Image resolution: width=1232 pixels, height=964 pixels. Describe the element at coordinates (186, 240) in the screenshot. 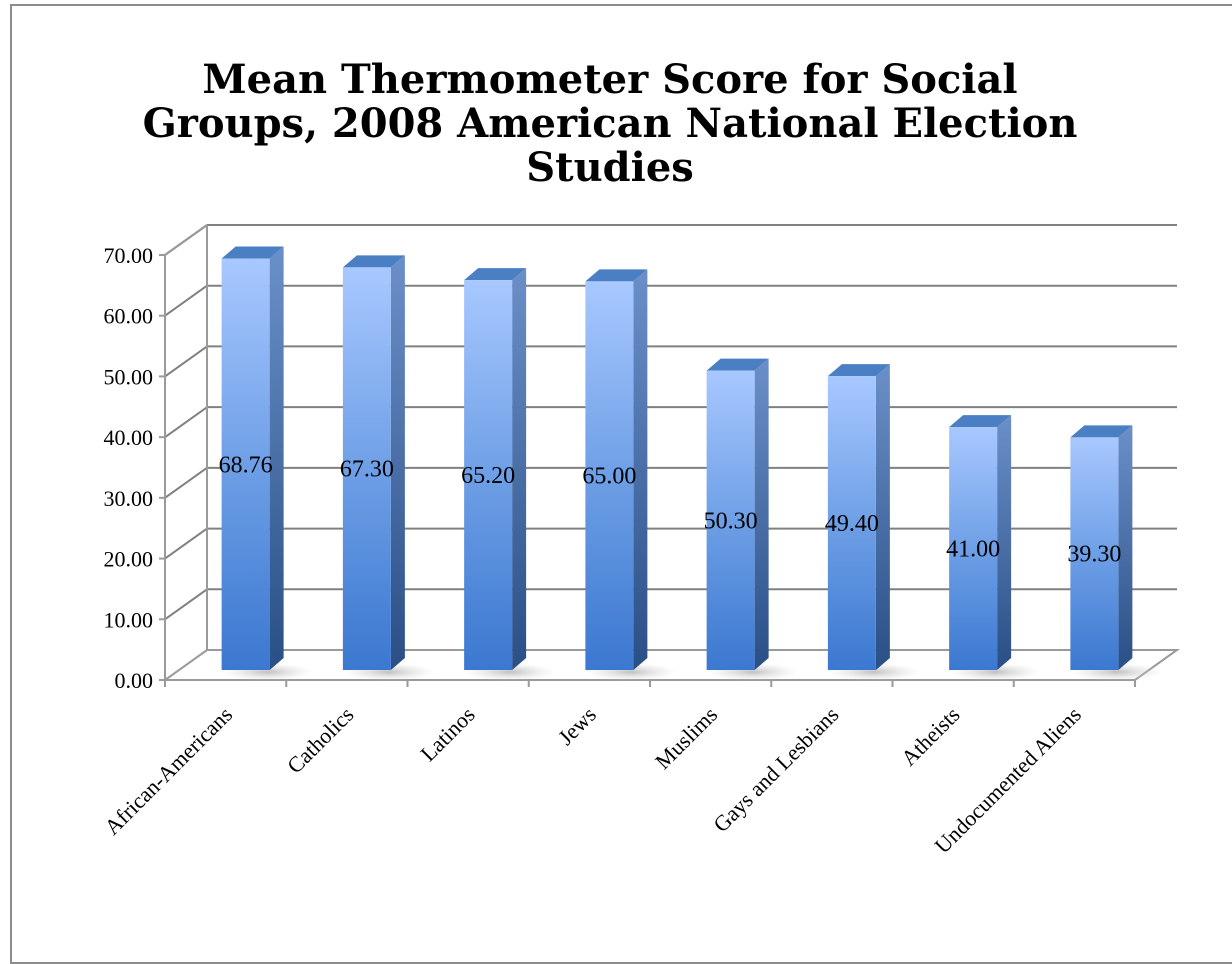

I see `y-axis-top` at that location.